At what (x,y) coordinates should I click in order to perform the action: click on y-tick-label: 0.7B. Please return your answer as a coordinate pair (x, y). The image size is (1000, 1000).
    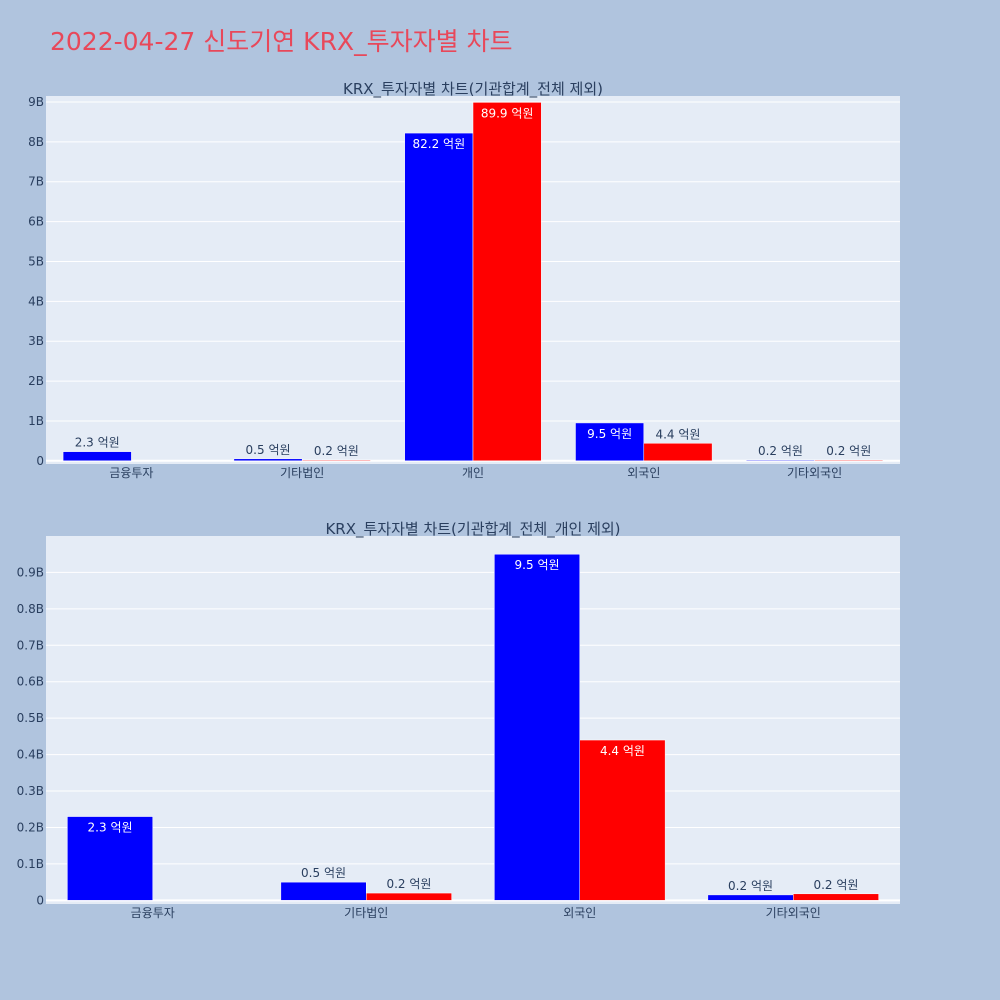
    Looking at the image, I should click on (30, 645).